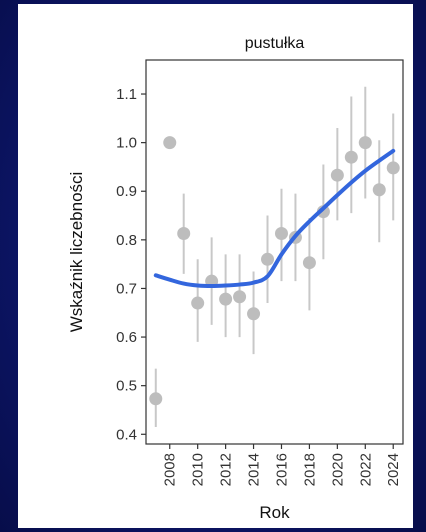 The height and width of the screenshot is (532, 426). Describe the element at coordinates (226, 299) in the screenshot. I see `data-point-2012` at that location.